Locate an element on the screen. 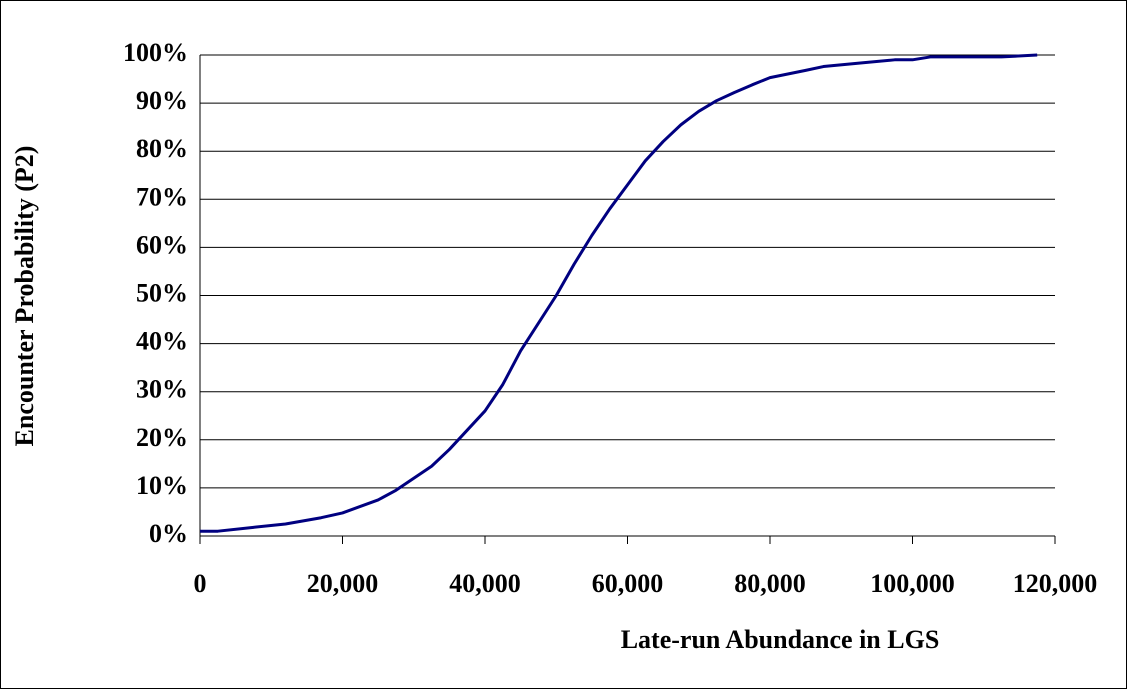  y-tick-label: 80% is located at coordinates (162, 148).